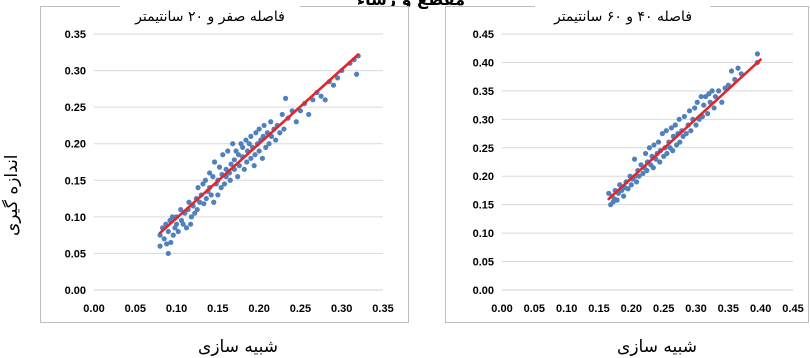 The width and height of the screenshot is (810, 358). What do you see at coordinates (93, 309) in the screenshot?
I see `x-tick-label: 0.00` at bounding box center [93, 309].